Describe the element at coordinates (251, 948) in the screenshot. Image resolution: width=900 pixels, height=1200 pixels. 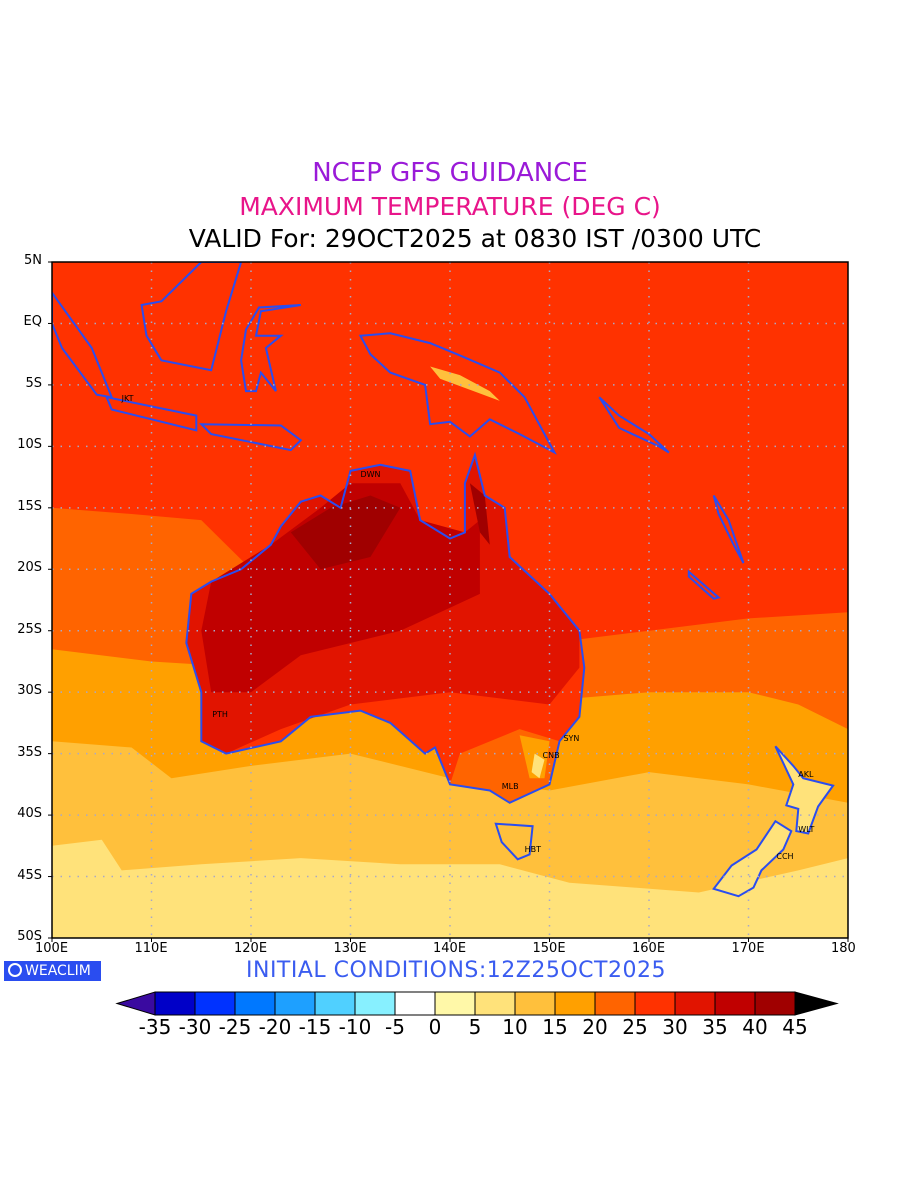
I see `lon-label: 120E` at that location.